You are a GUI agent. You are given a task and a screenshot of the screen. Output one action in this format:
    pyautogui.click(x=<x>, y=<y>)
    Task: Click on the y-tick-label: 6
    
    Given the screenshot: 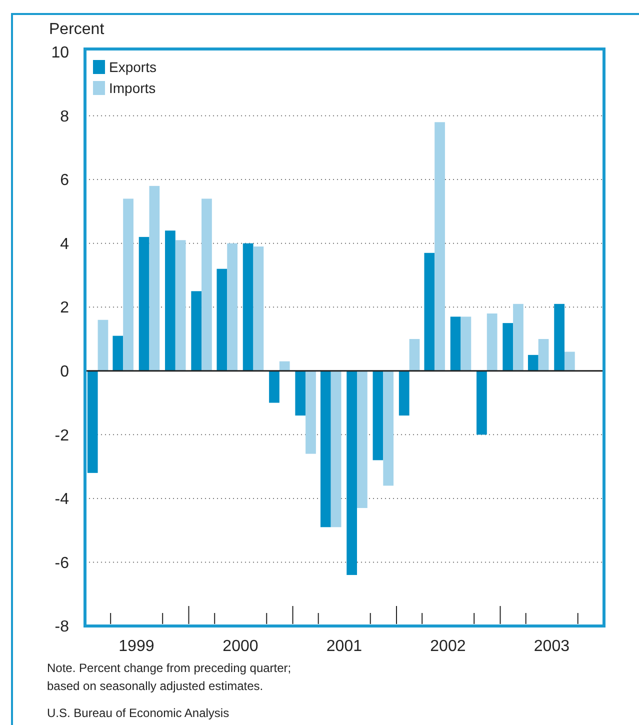 What is the action you would take?
    pyautogui.click(x=65, y=181)
    